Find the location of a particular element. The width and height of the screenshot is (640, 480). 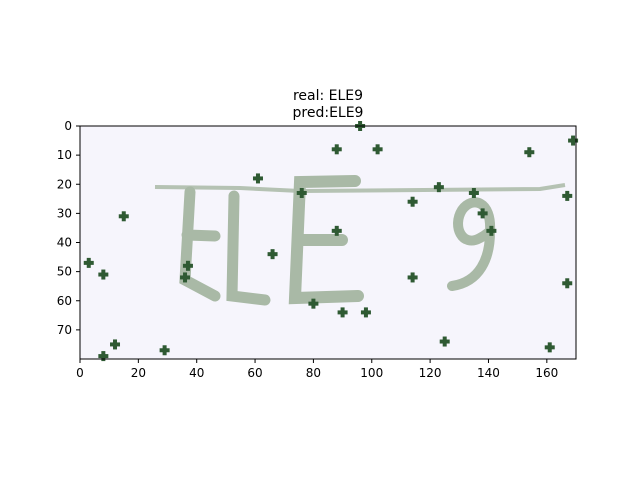

y-tick-label: 10 is located at coordinates (64, 155).